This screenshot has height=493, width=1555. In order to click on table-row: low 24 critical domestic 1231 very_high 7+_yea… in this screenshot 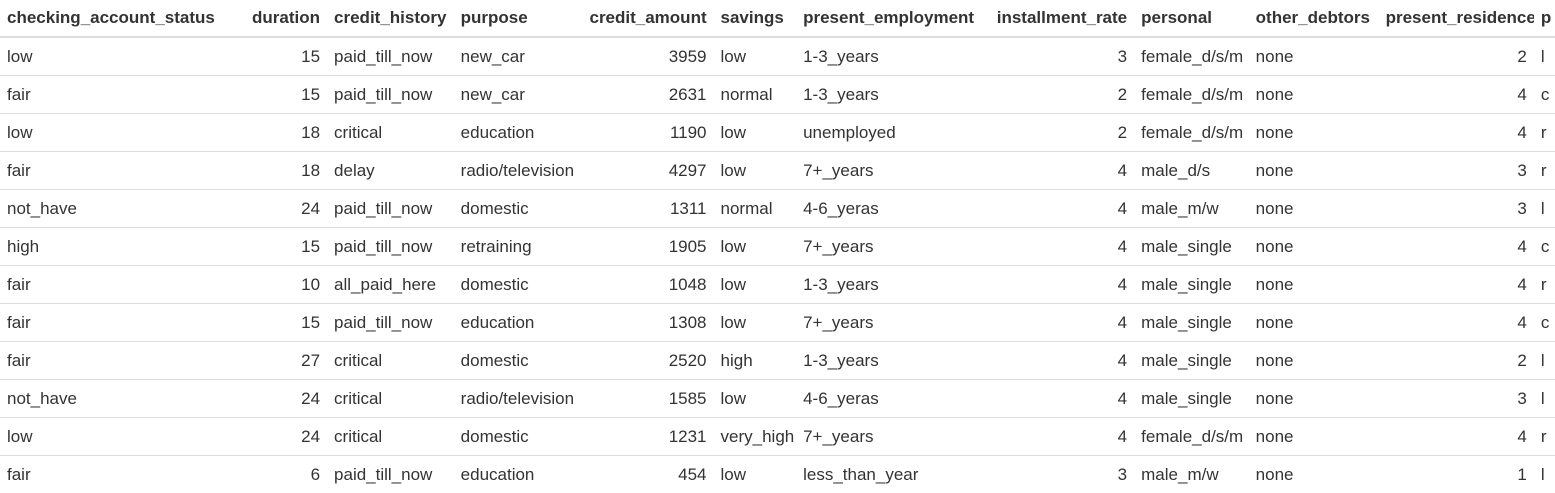, I will do `click(777, 436)`.